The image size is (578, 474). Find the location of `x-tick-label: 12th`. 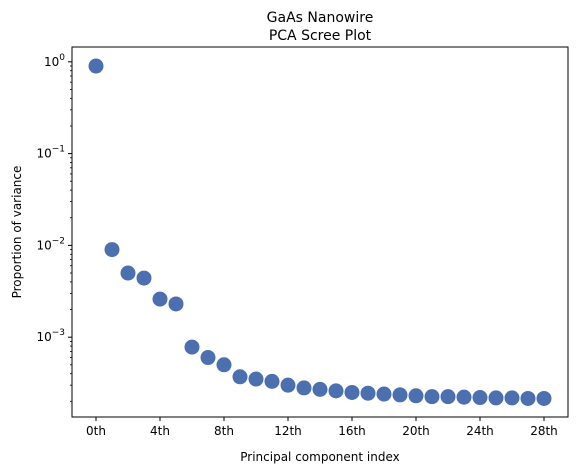

x-tick-label: 12th is located at coordinates (288, 431).